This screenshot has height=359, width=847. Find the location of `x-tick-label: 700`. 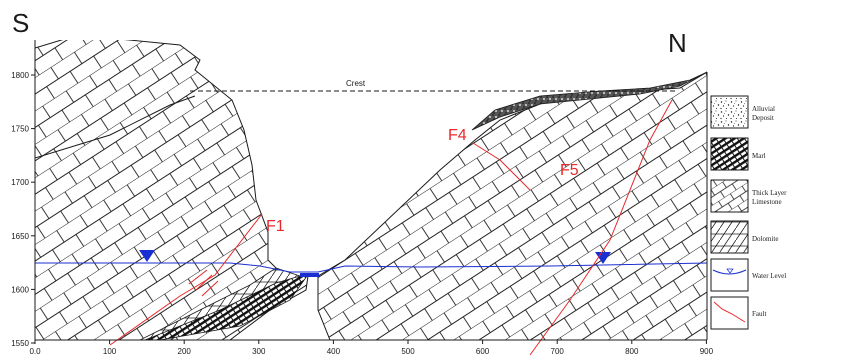

x-tick-label: 700 is located at coordinates (558, 351).